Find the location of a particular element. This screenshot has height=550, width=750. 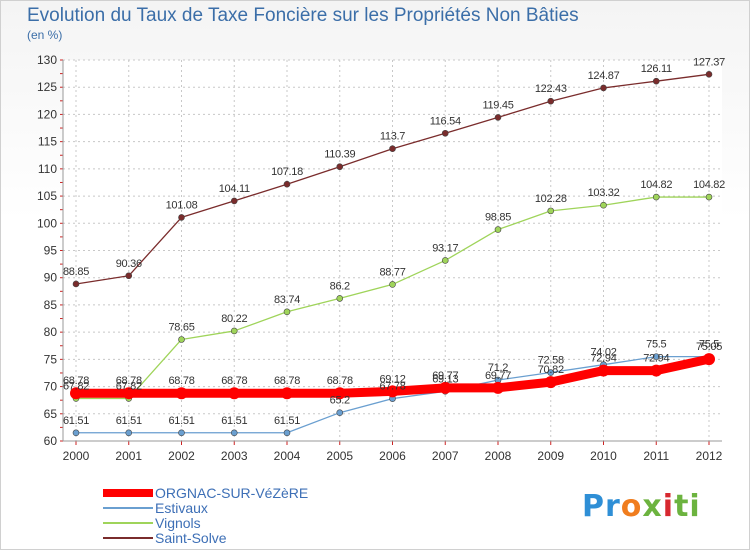

chart-unit-label: (en %) is located at coordinates (45, 35).